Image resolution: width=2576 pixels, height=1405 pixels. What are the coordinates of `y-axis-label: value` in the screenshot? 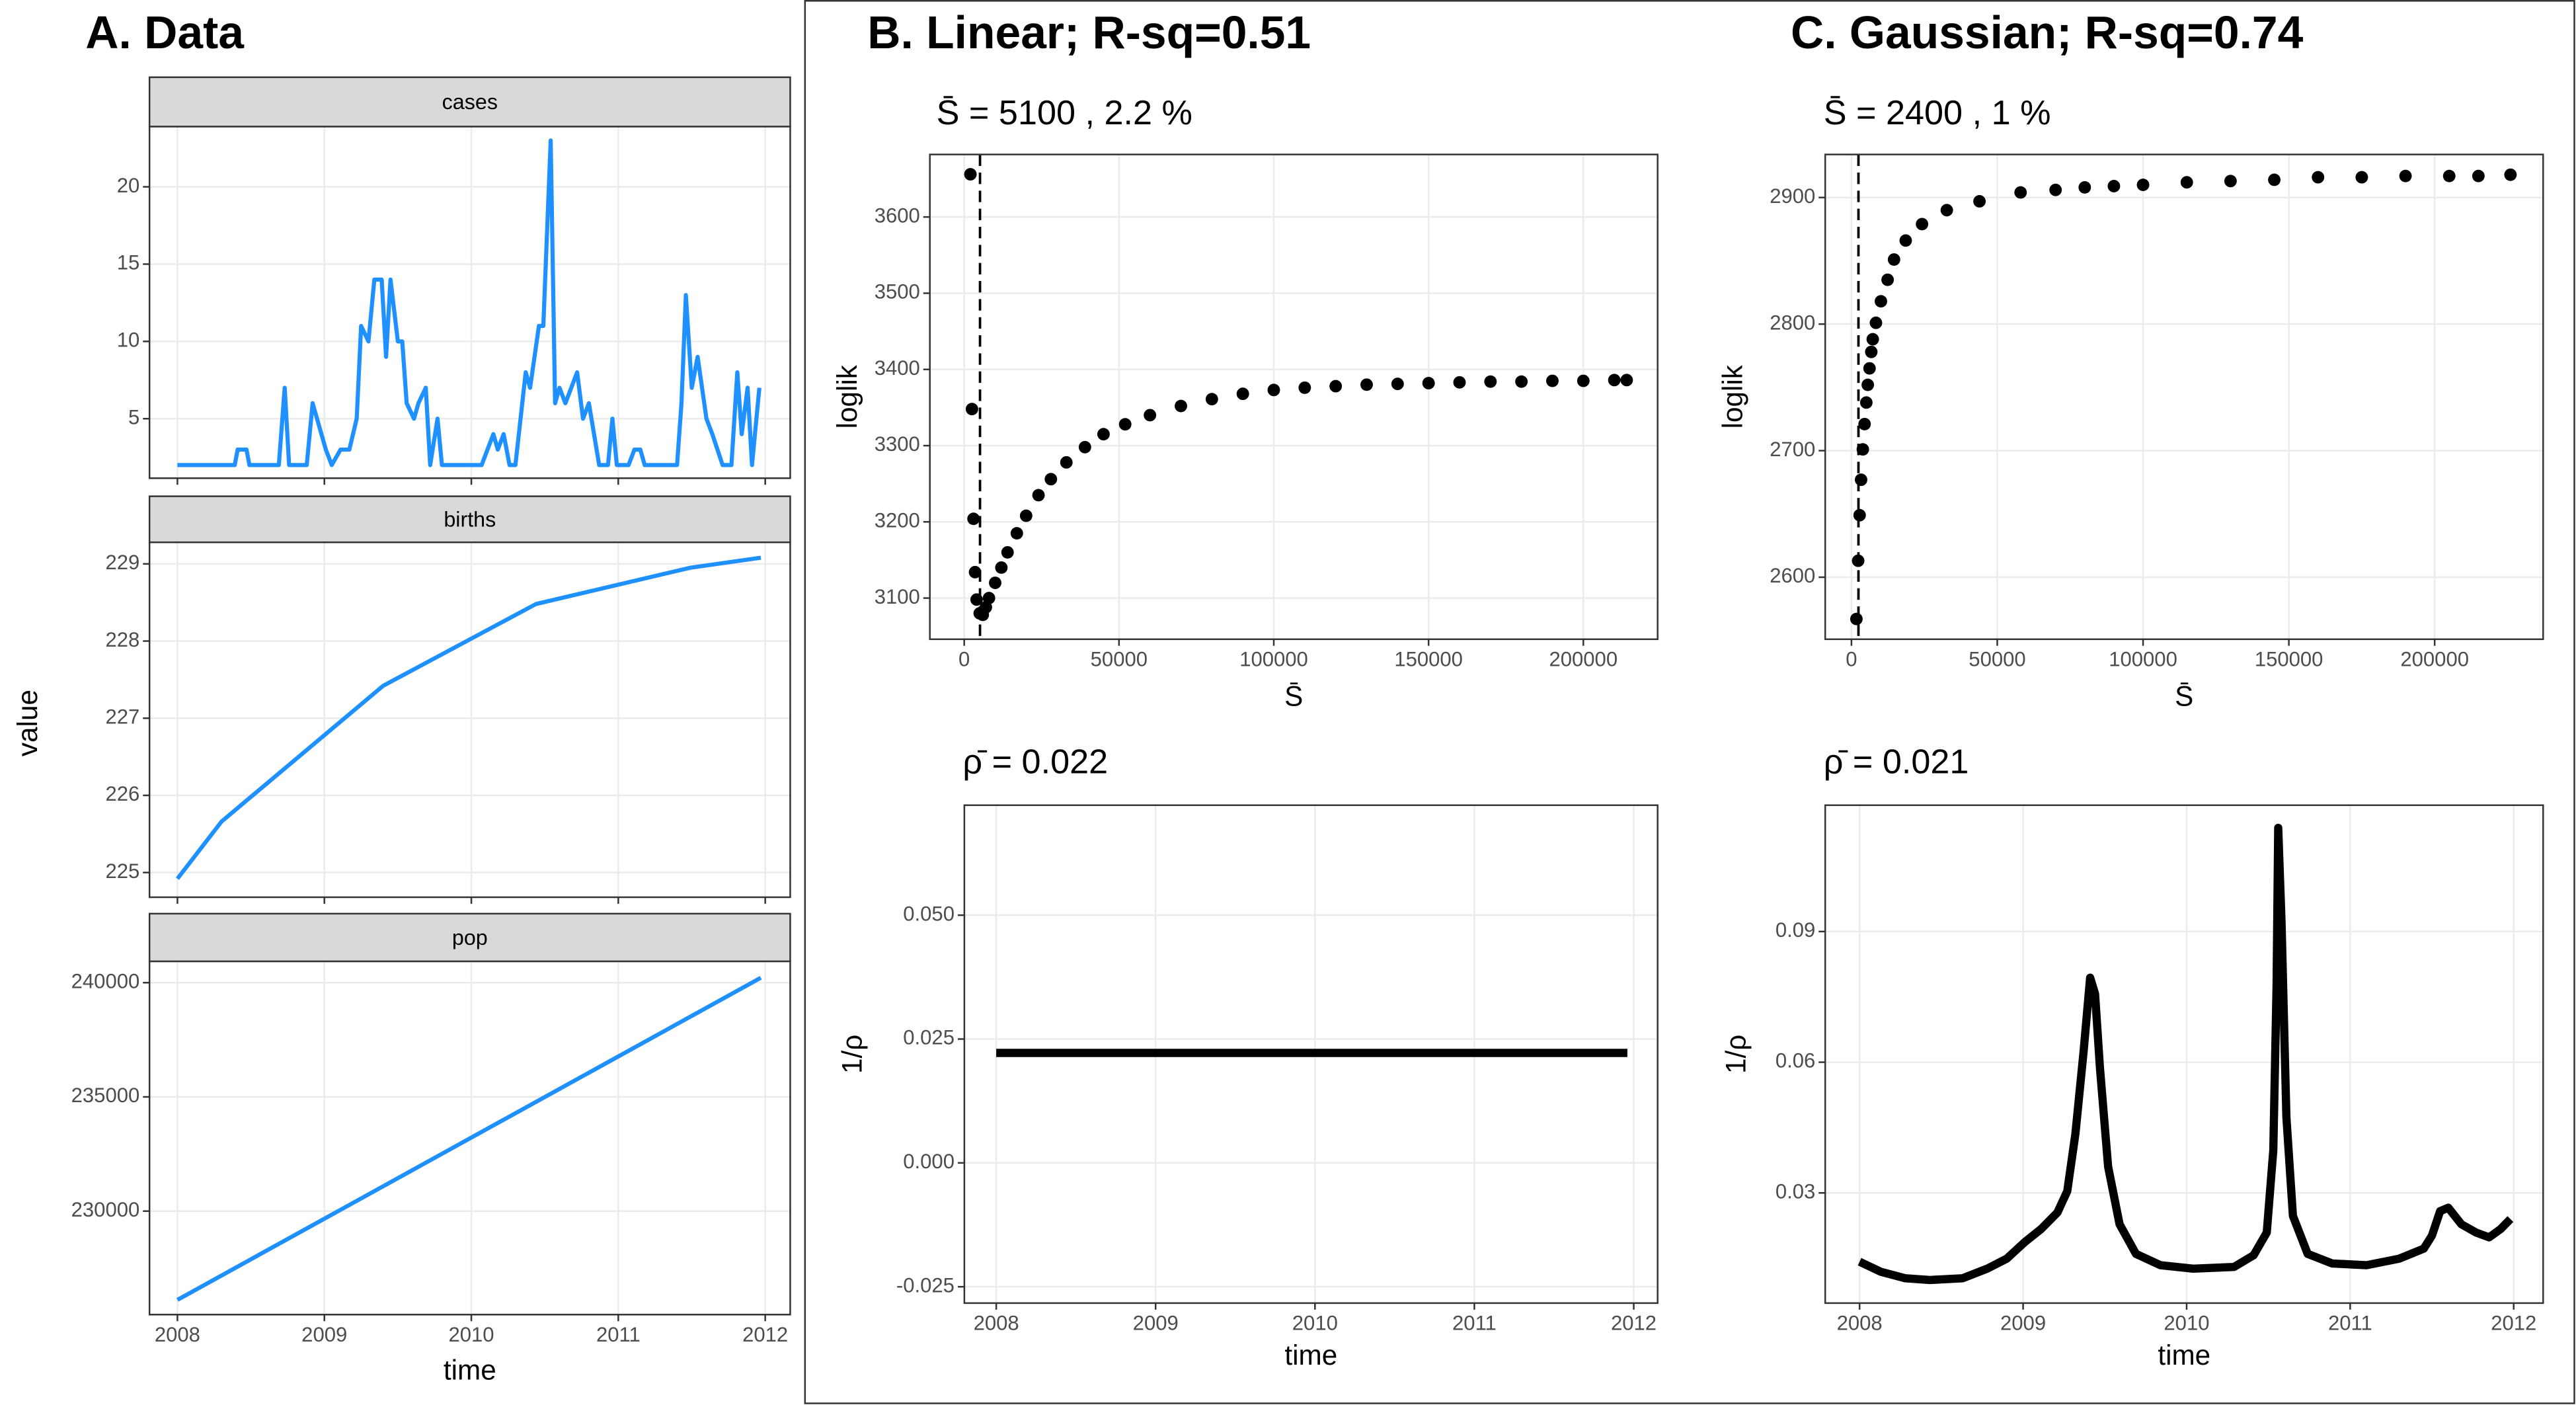 It's located at (27, 723).